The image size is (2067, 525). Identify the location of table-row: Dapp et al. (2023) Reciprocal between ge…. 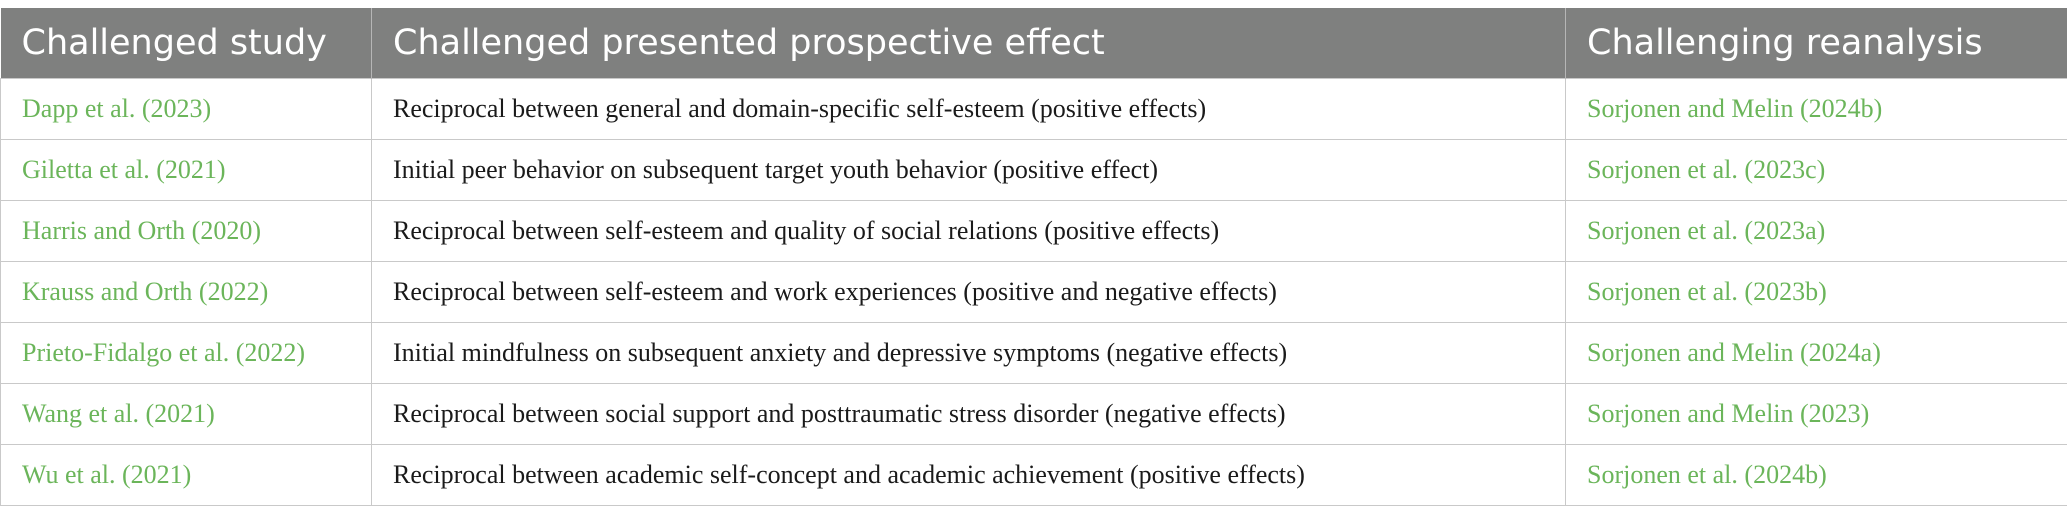
(1033, 108).